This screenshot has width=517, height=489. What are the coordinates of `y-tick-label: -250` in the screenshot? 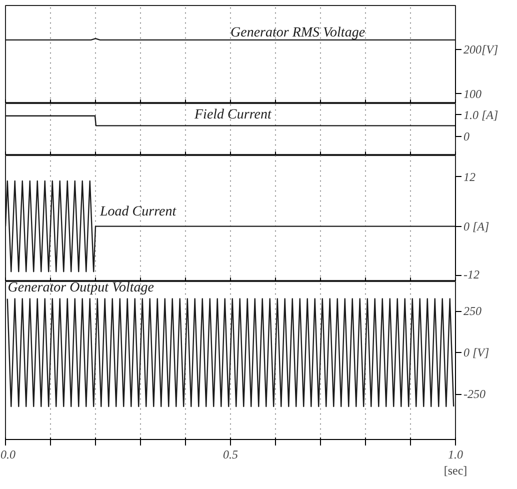 It's located at (475, 394).